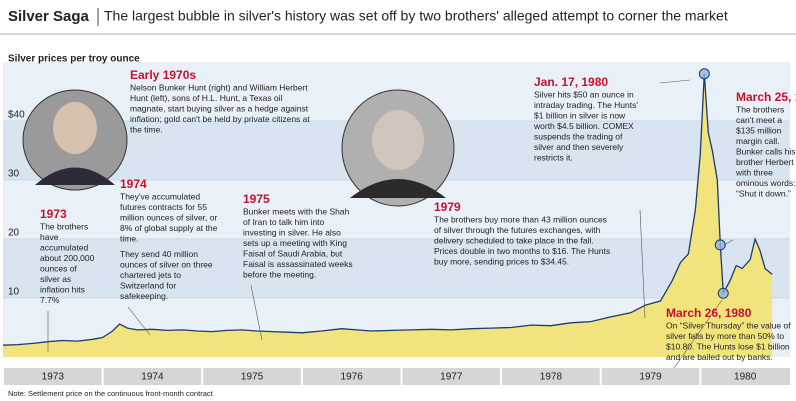 This screenshot has height=401, width=796. I want to click on annotation-text: 7.7%, so click(50, 300).